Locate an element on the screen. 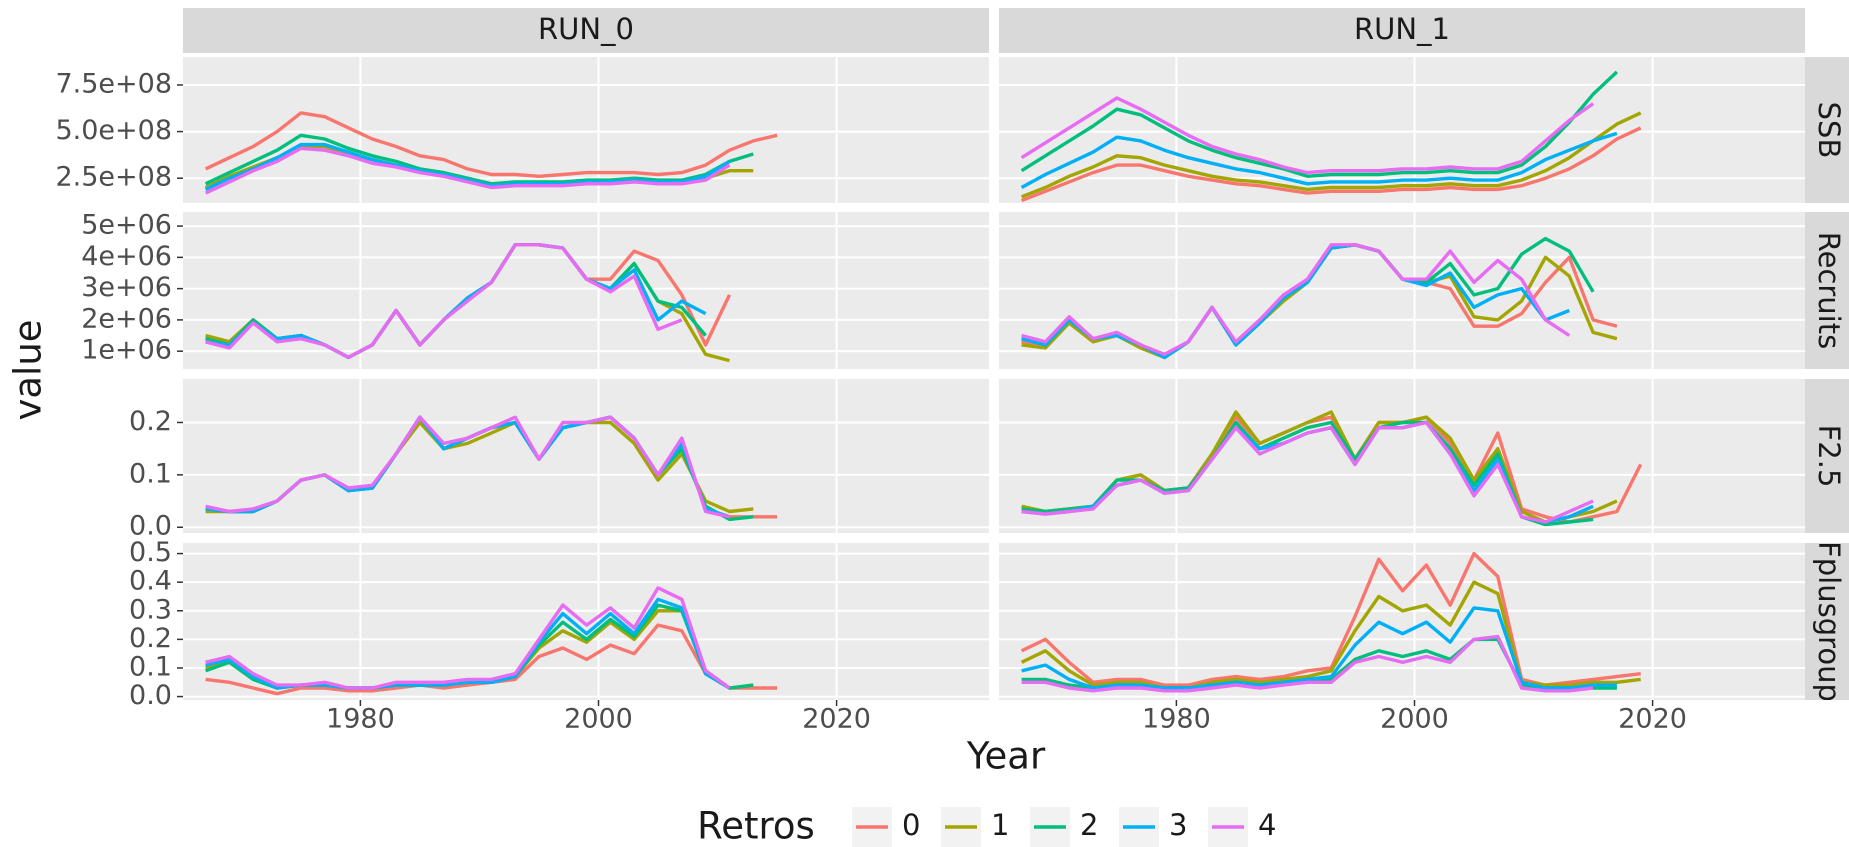  column-strip-label: RUN_1 is located at coordinates (1402, 29).